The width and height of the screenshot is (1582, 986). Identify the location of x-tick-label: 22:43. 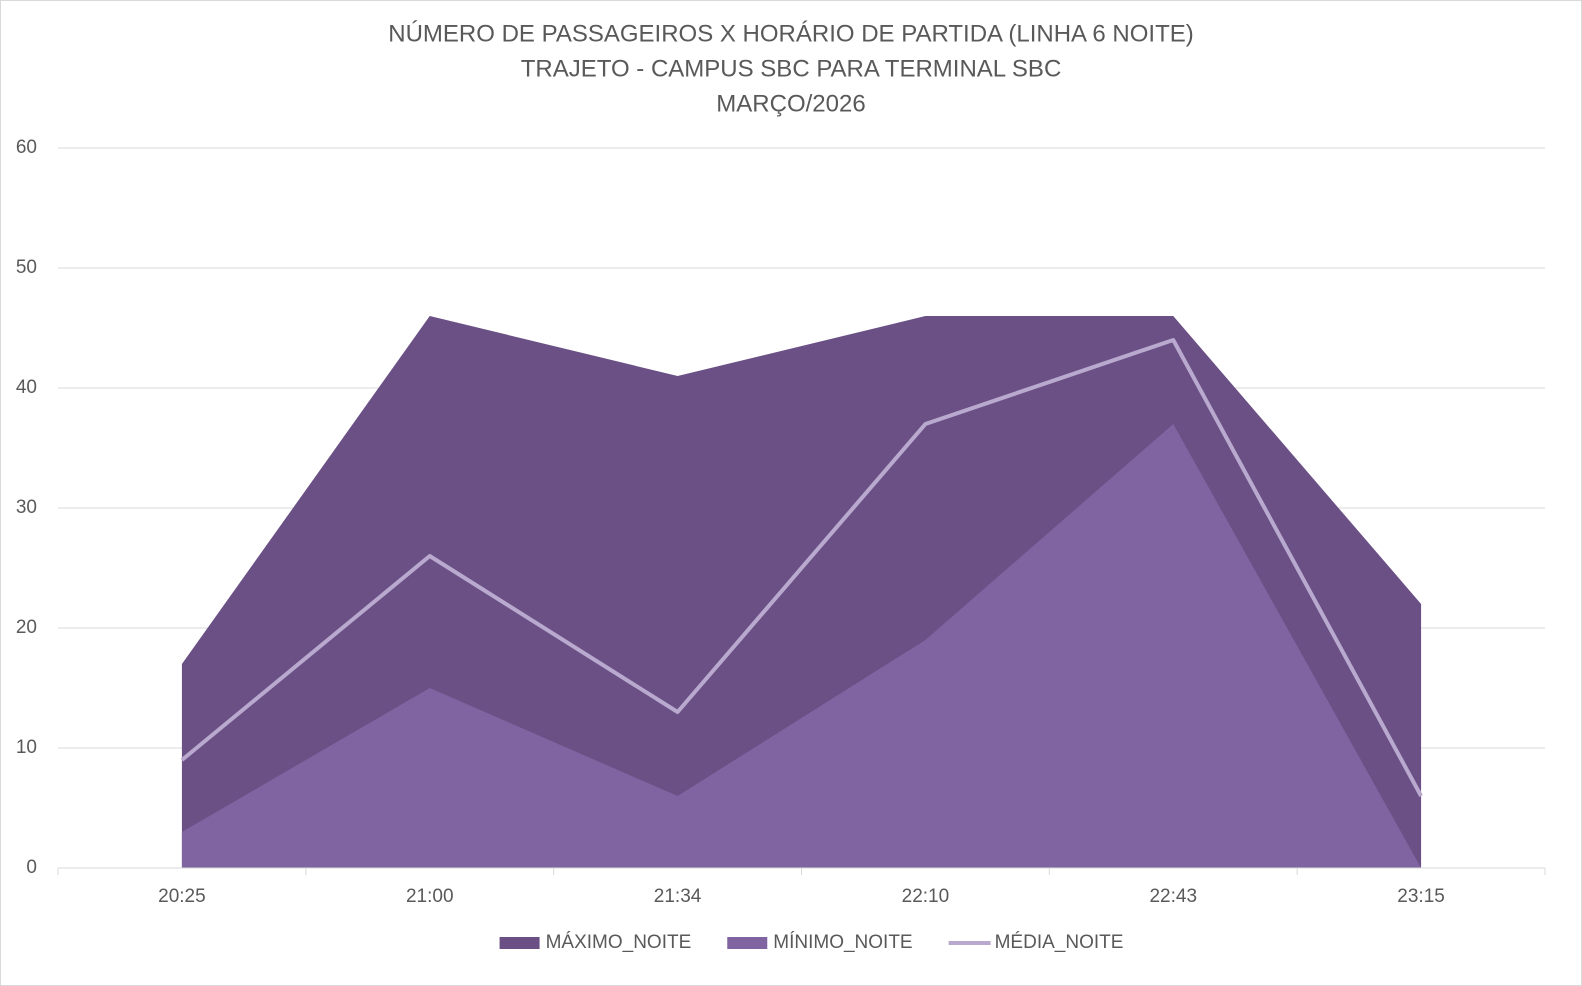
(1173, 896).